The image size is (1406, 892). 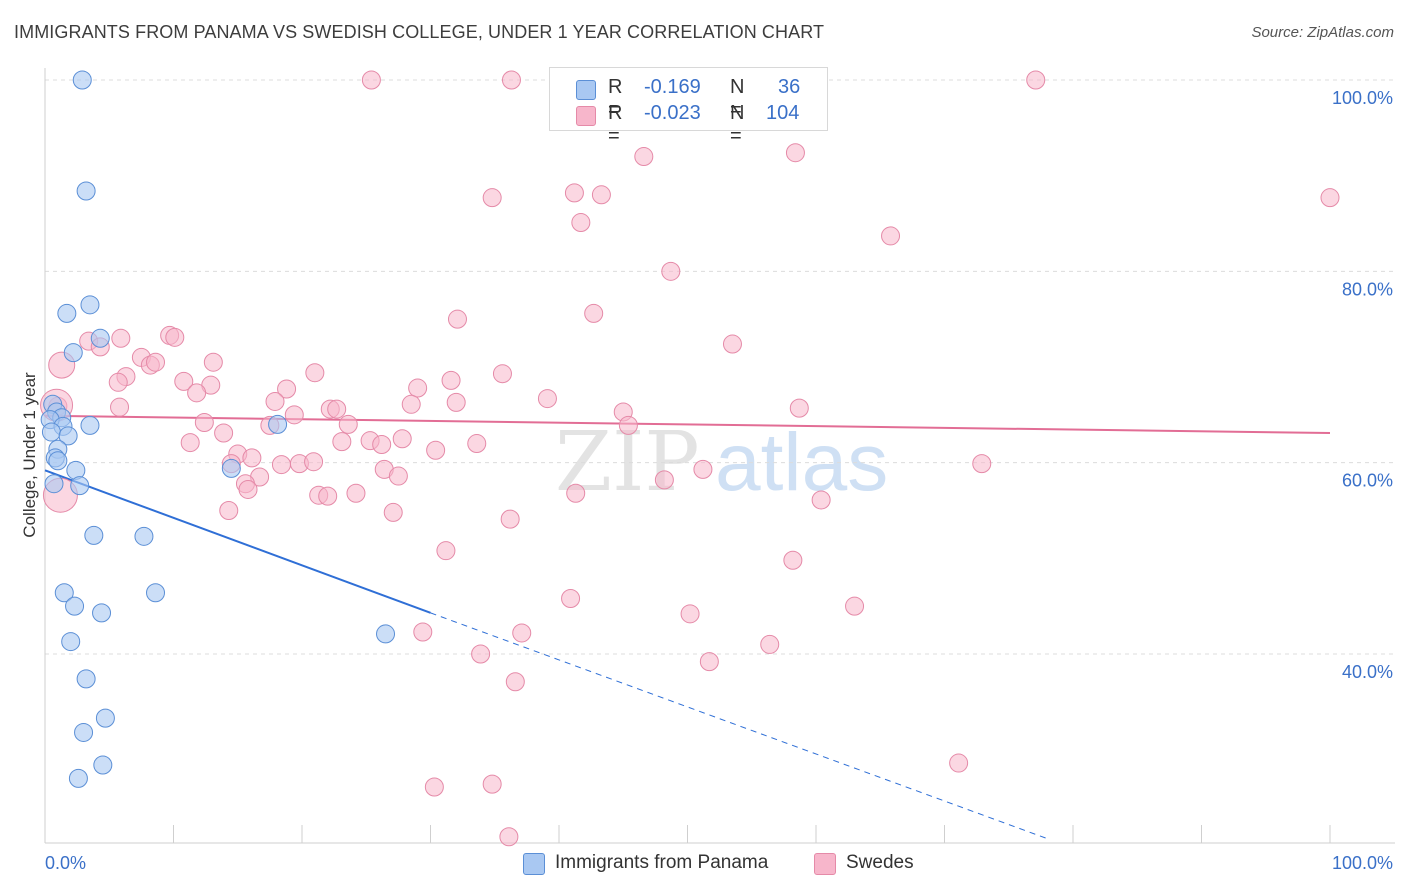 What do you see at coordinates (672, 113) in the screenshot?
I see `legend-r-value: -0.023` at bounding box center [672, 113].